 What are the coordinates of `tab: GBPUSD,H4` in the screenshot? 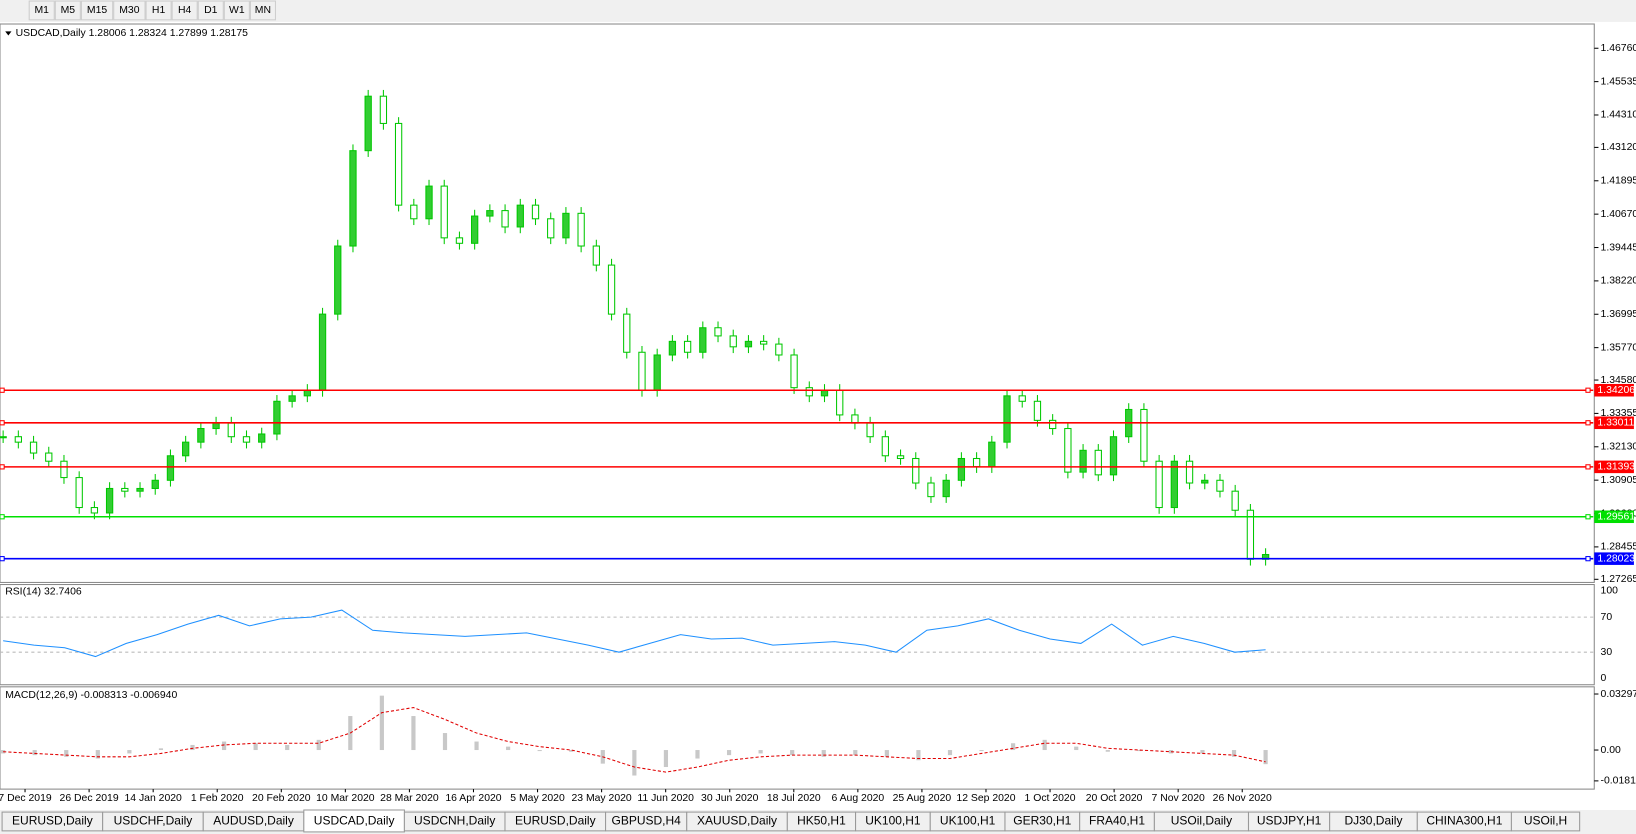 It's located at (646, 821).